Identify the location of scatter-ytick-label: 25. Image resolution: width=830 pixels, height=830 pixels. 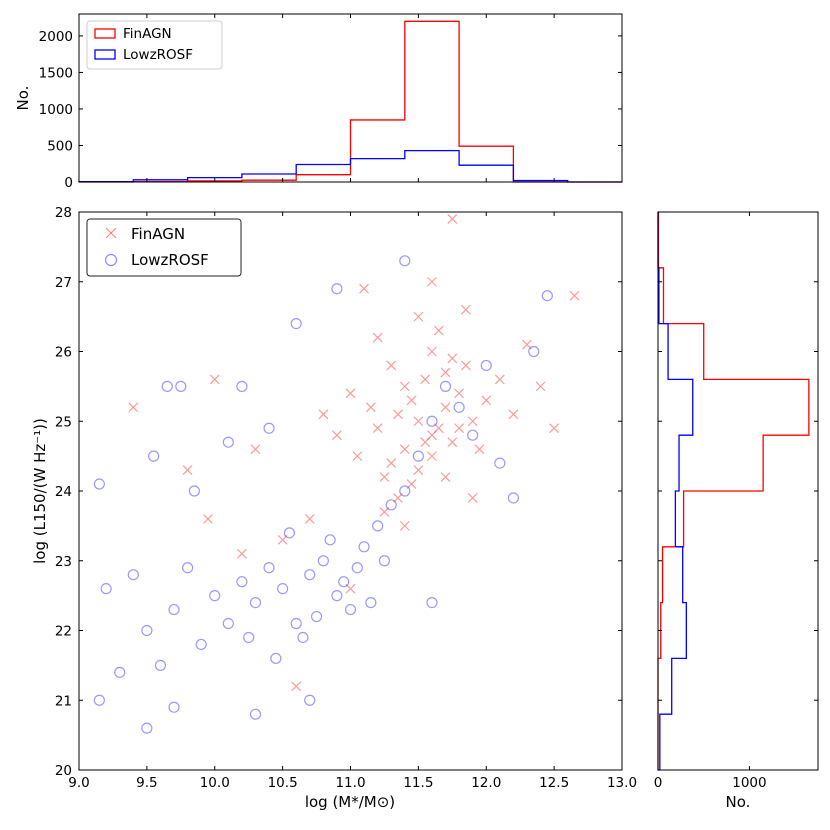
(63, 422).